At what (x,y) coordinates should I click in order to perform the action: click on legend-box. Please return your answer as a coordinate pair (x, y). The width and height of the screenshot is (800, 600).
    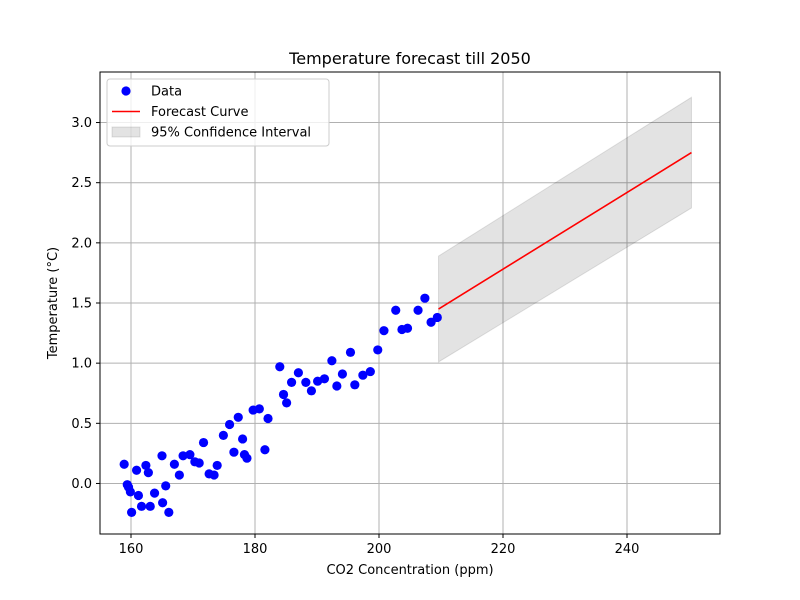
    Looking at the image, I should click on (218, 112).